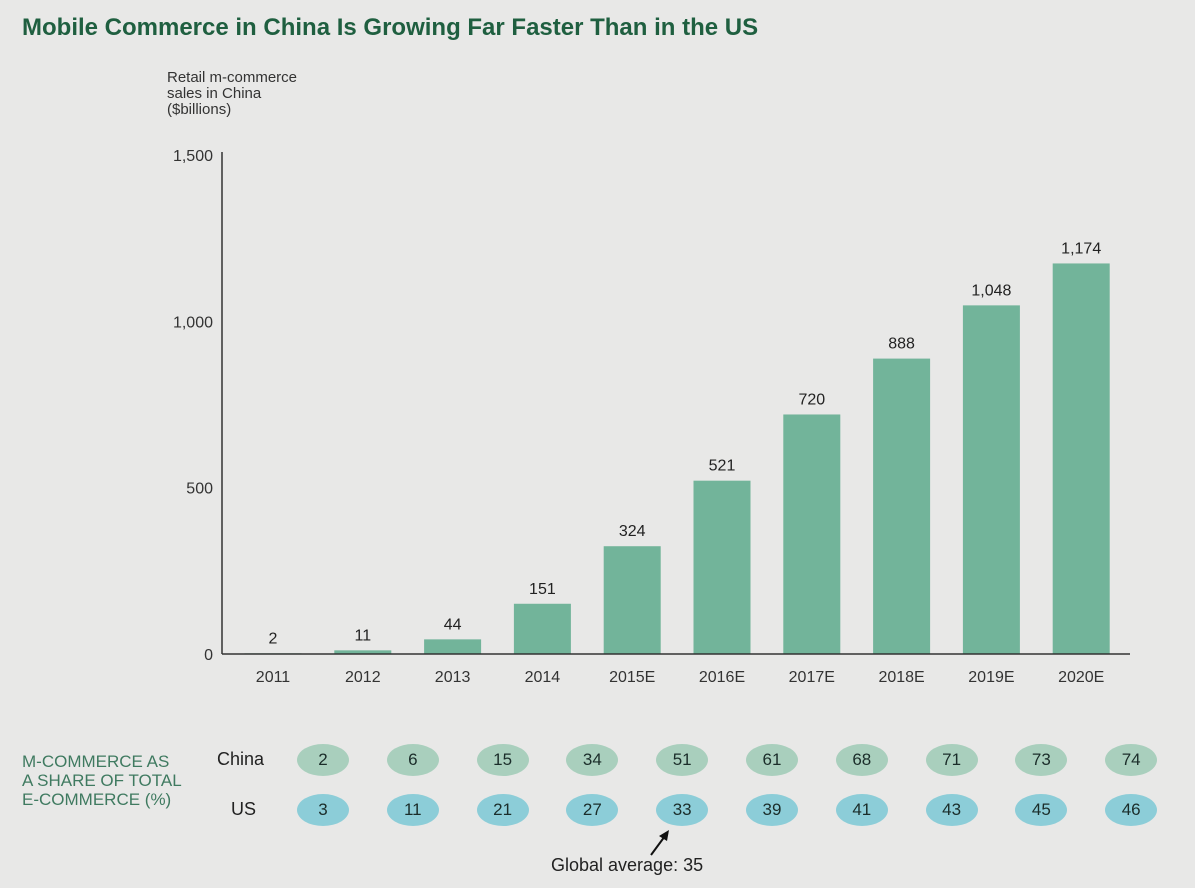 The image size is (1195, 888). Describe the element at coordinates (991, 290) in the screenshot. I see `data-label: 1,048` at that location.